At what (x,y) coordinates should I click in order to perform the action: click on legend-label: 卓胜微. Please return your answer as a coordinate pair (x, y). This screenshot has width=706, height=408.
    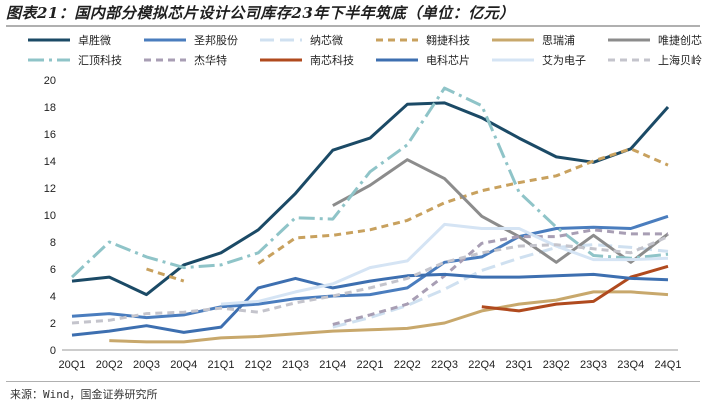
    Looking at the image, I should click on (94, 40).